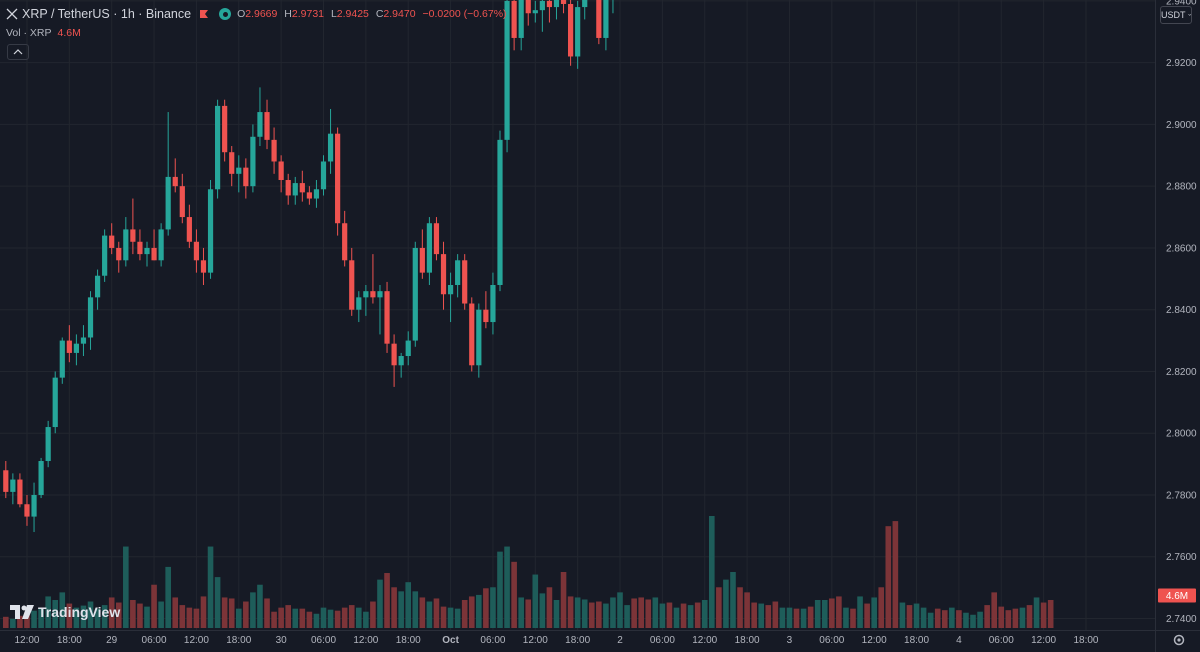 The image size is (1200, 652). Describe the element at coordinates (69, 33) in the screenshot. I see `volume-value: 4.6M` at that location.